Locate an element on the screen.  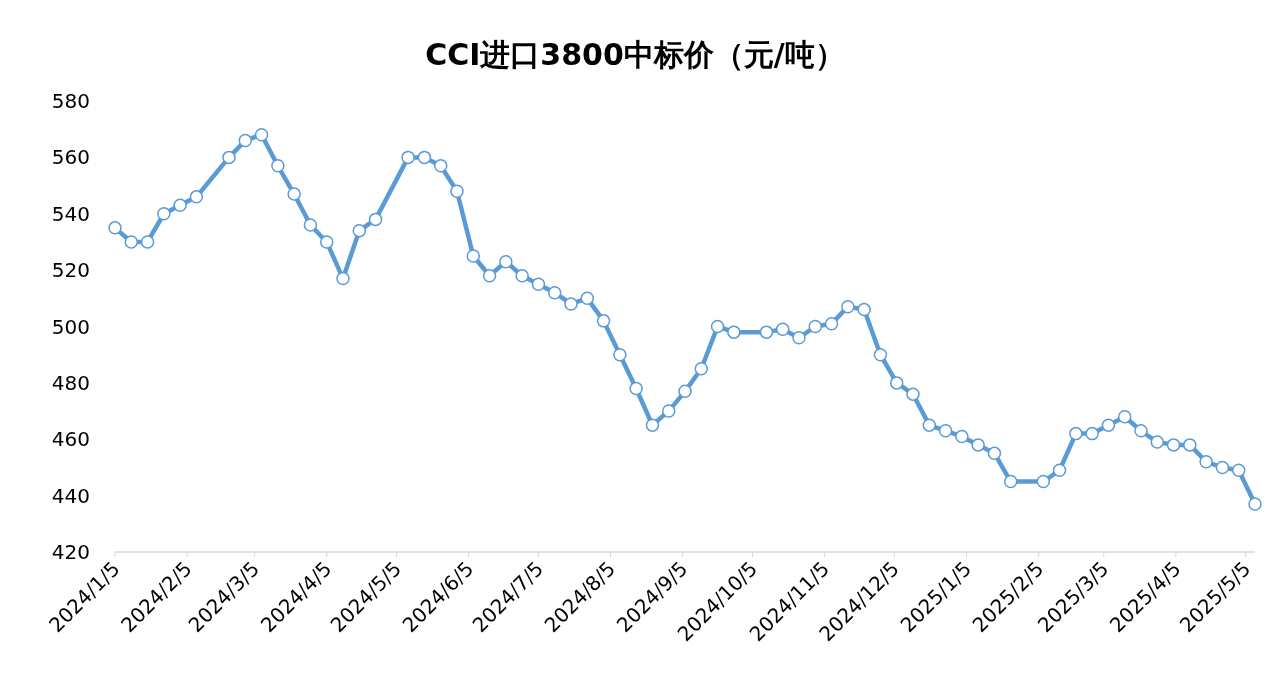
y-tick-label: 440 is located at coordinates (70, 495).